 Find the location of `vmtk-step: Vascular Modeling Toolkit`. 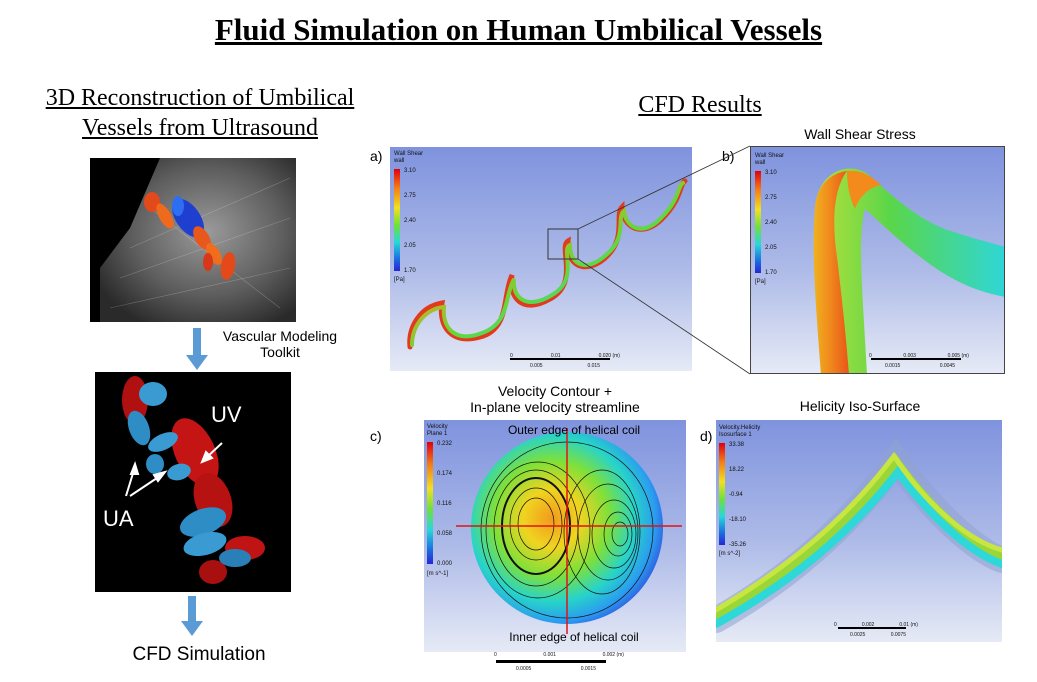

vmtk-step: Vascular Modeling Toolkit is located at coordinates (280, 344).